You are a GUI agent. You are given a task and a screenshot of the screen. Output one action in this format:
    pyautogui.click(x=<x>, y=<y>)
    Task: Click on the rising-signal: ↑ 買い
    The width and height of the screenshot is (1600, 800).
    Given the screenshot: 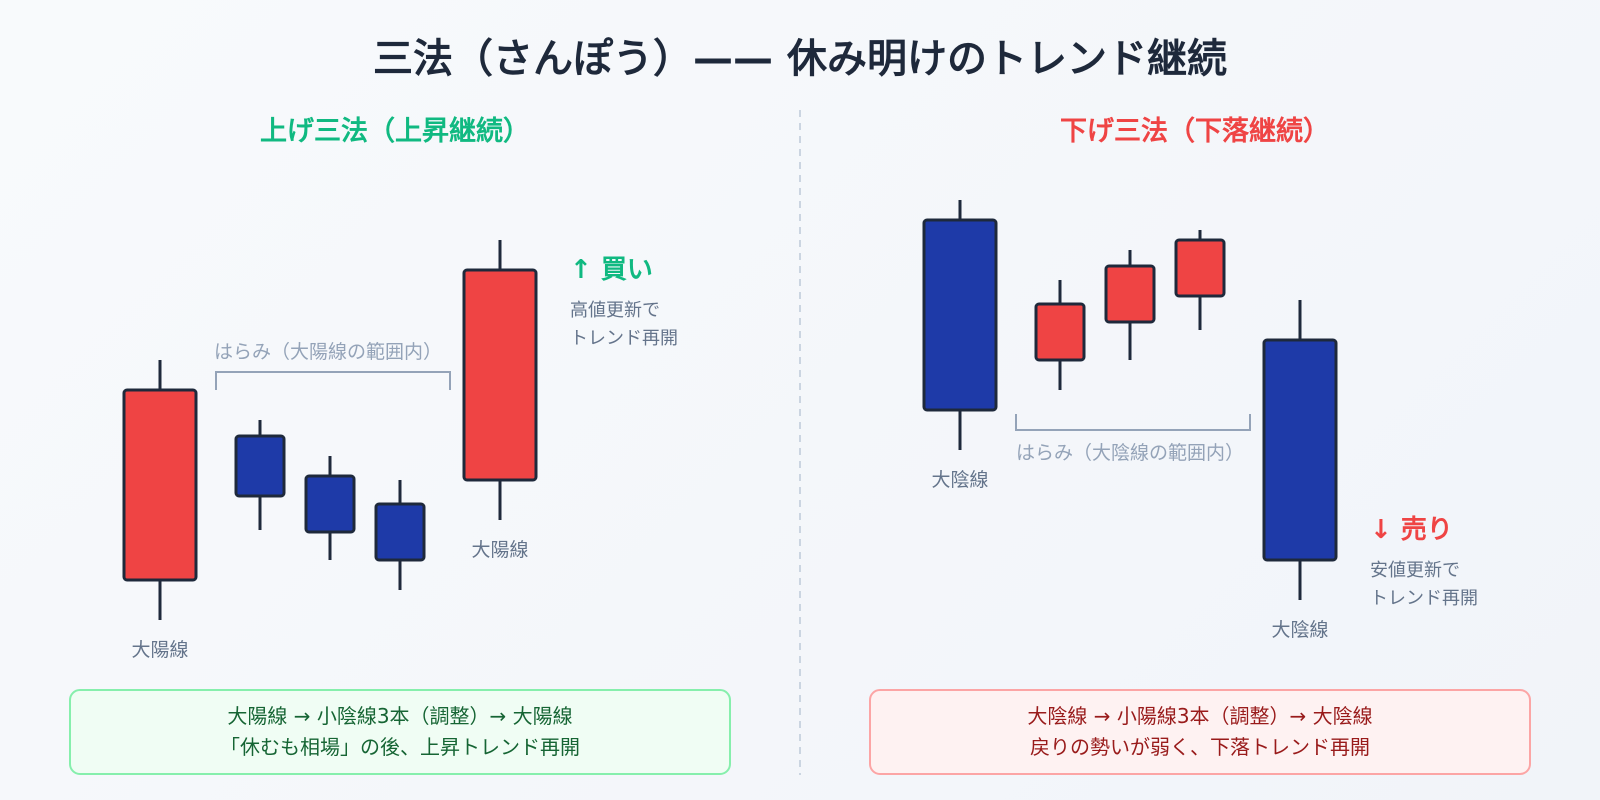 What is the action you would take?
    pyautogui.click(x=611, y=270)
    